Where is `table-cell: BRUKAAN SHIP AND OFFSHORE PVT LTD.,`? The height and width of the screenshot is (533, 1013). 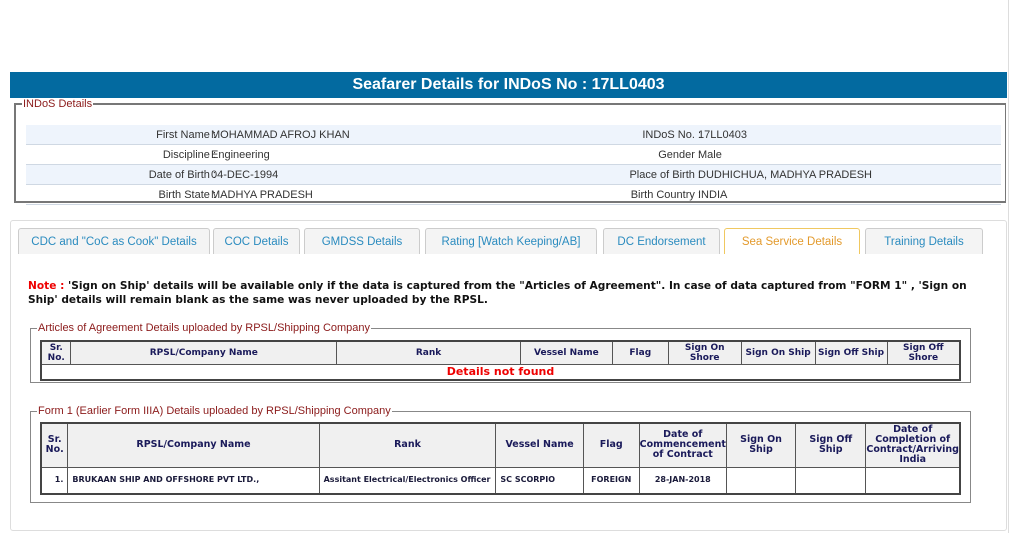
table-cell: BRUKAAN SHIP AND OFFSHORE PVT LTD., is located at coordinates (193, 480).